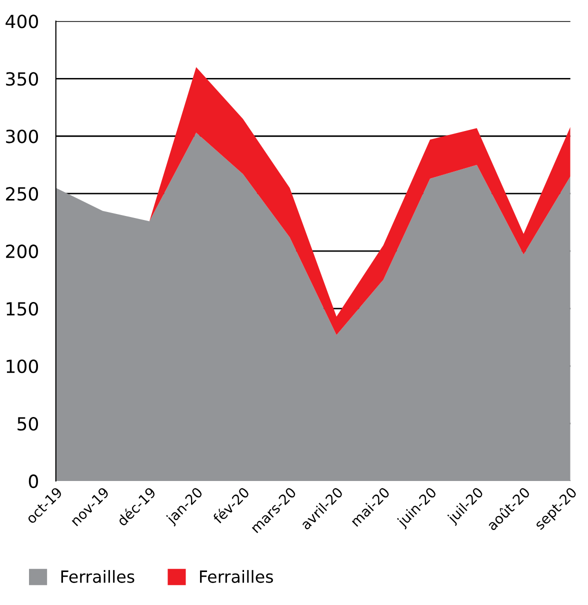 This screenshot has height=605, width=588. I want to click on y-tick-label: 0, so click(33, 481).